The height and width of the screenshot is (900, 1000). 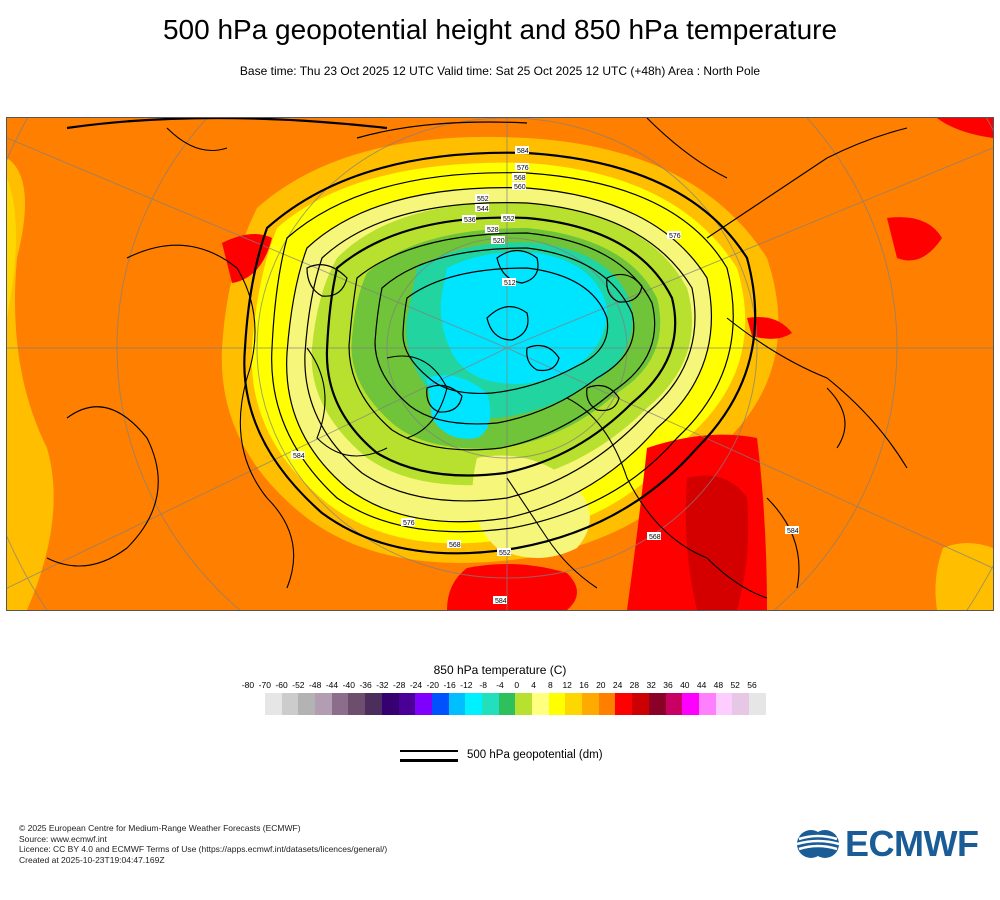 I want to click on colorbar-tick: -16, so click(x=449, y=685).